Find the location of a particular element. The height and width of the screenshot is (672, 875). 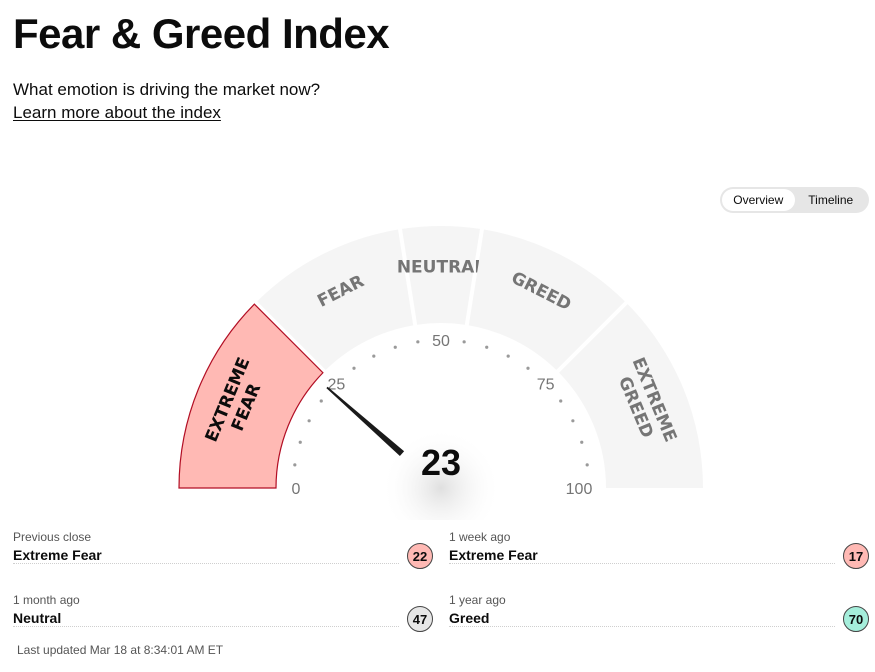

history-label: Previous close is located at coordinates (52, 537).